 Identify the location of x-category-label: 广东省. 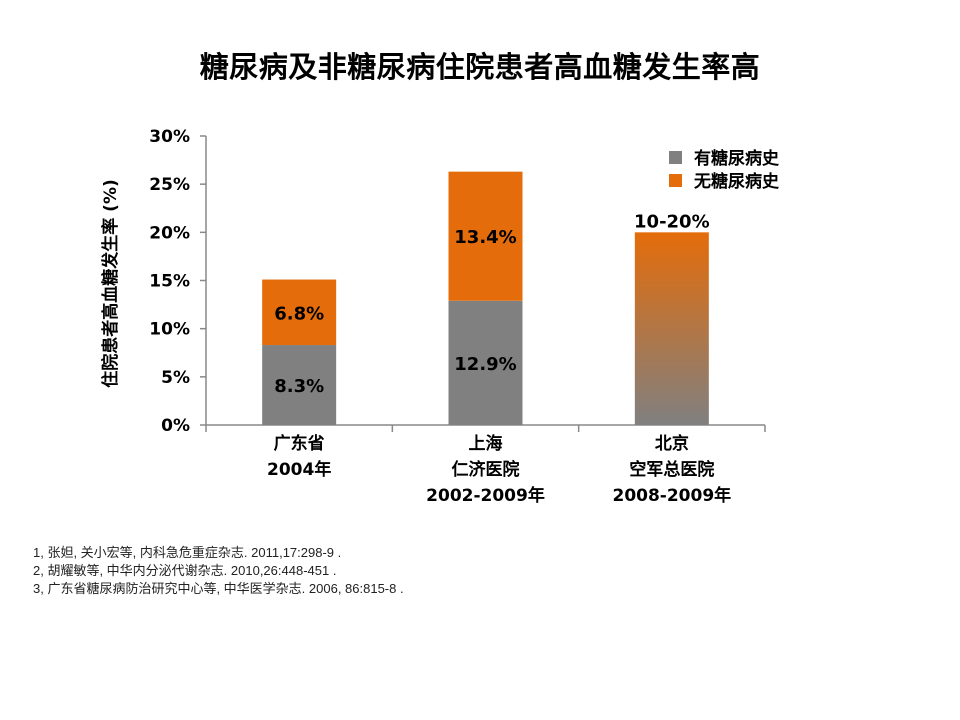
(299, 443).